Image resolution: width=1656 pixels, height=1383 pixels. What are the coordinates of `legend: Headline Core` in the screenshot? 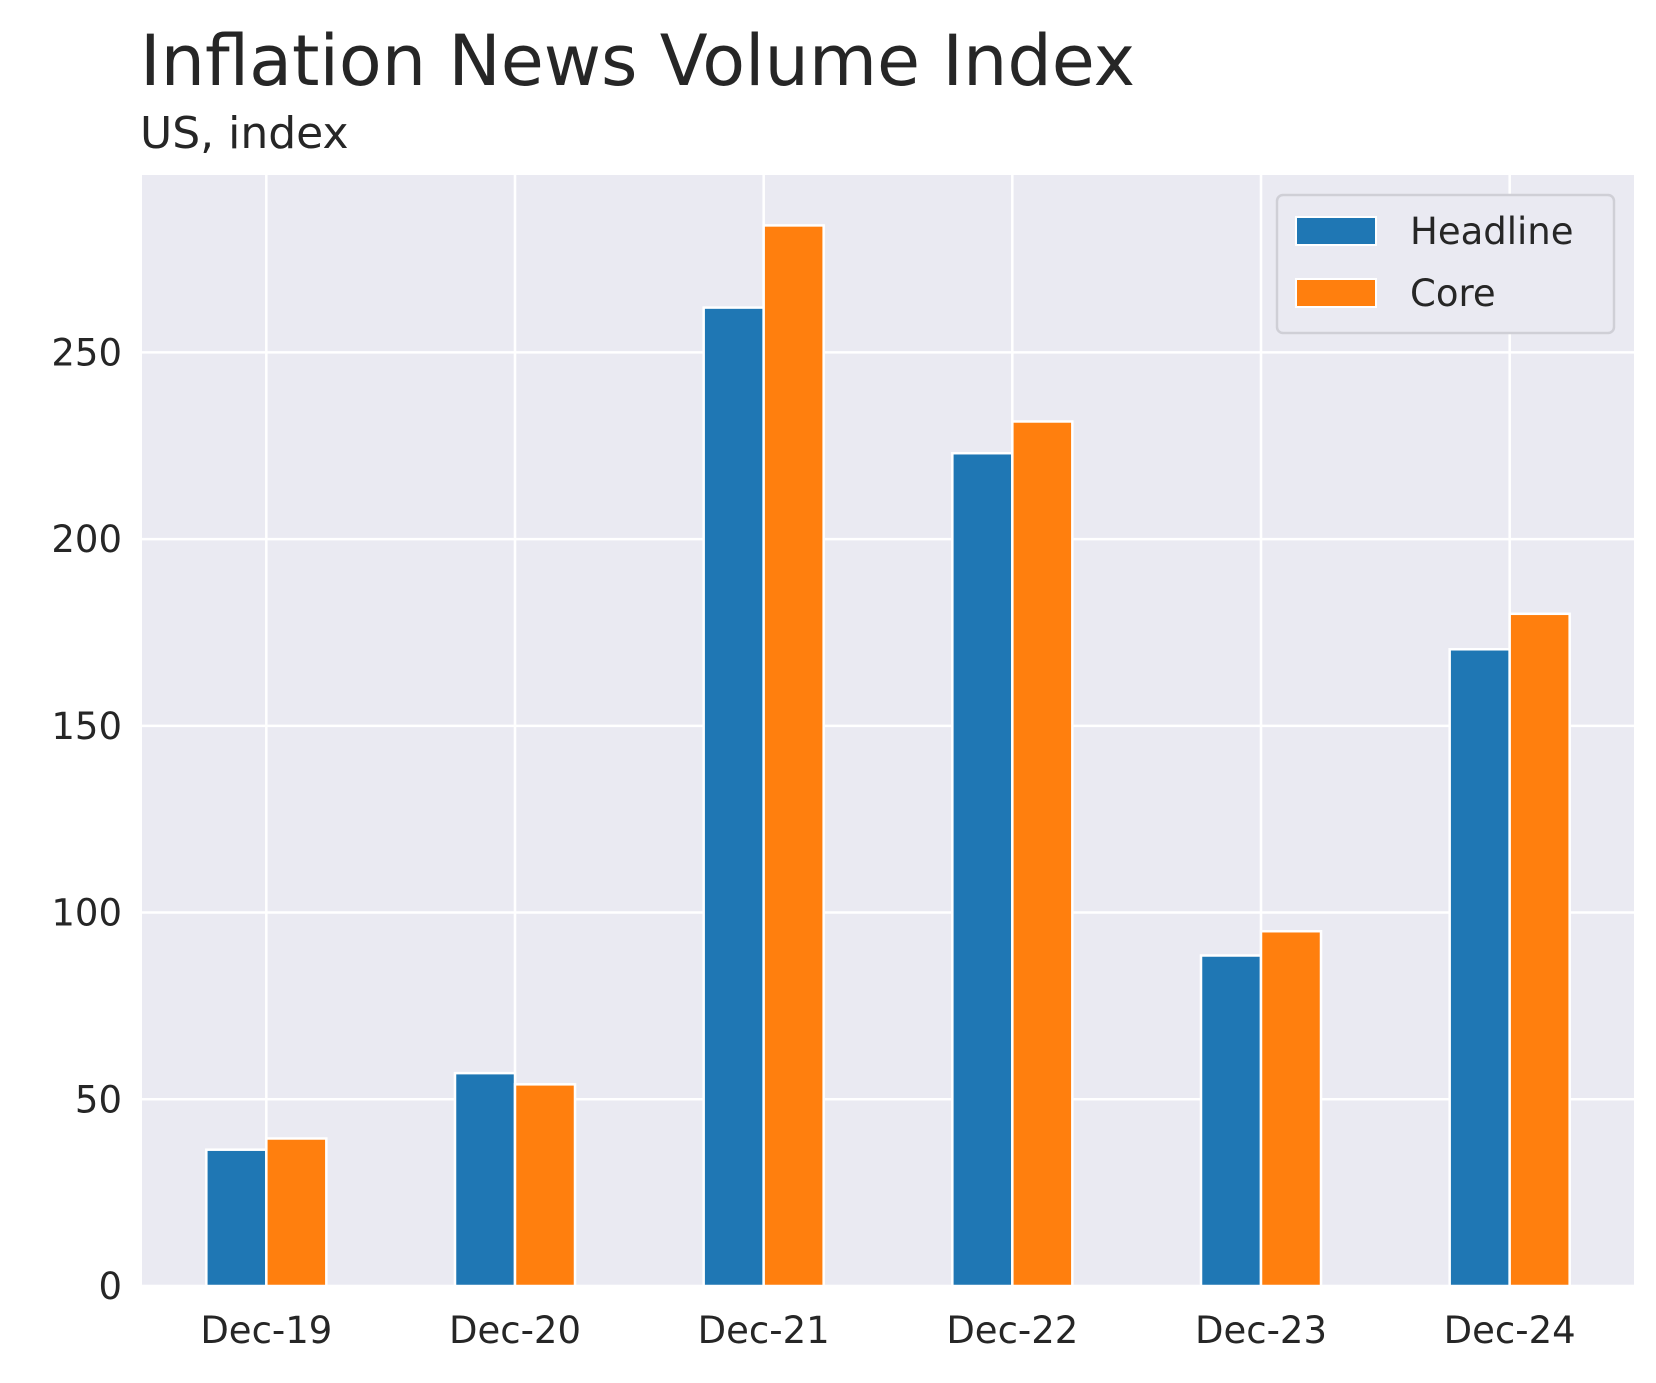 It's located at (1445, 264).